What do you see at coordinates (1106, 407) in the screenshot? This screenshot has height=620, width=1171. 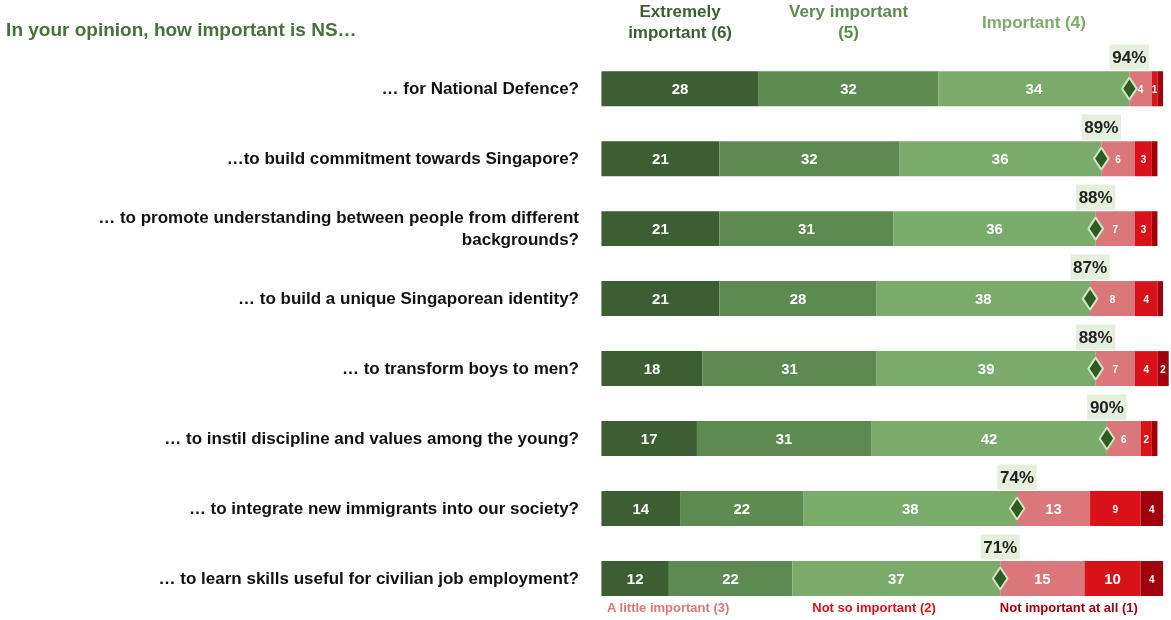 I see `data-label: 90%` at bounding box center [1106, 407].